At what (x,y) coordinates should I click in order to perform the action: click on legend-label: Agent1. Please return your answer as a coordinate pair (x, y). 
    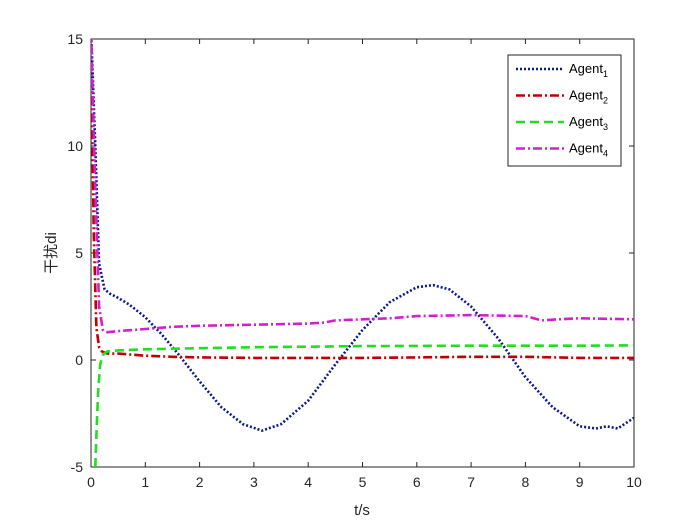
    Looking at the image, I should click on (588, 70).